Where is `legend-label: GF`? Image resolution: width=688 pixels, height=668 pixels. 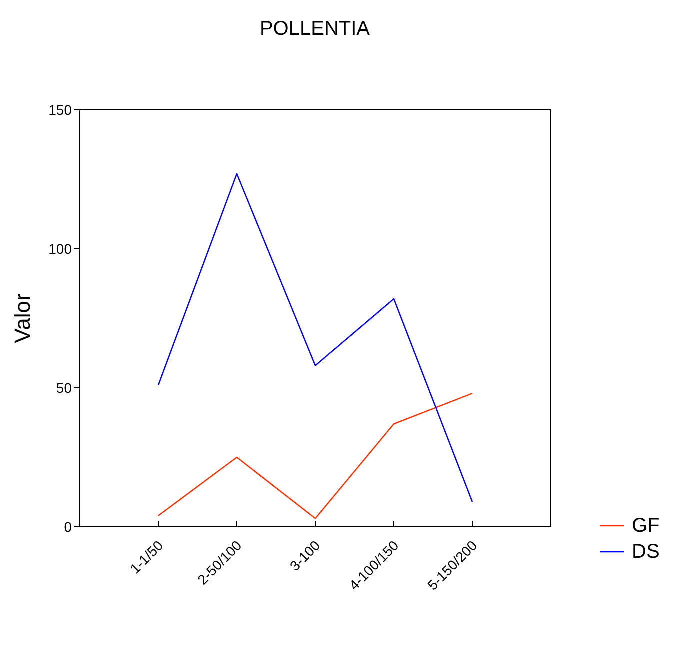 legend-label: GF is located at coordinates (646, 526).